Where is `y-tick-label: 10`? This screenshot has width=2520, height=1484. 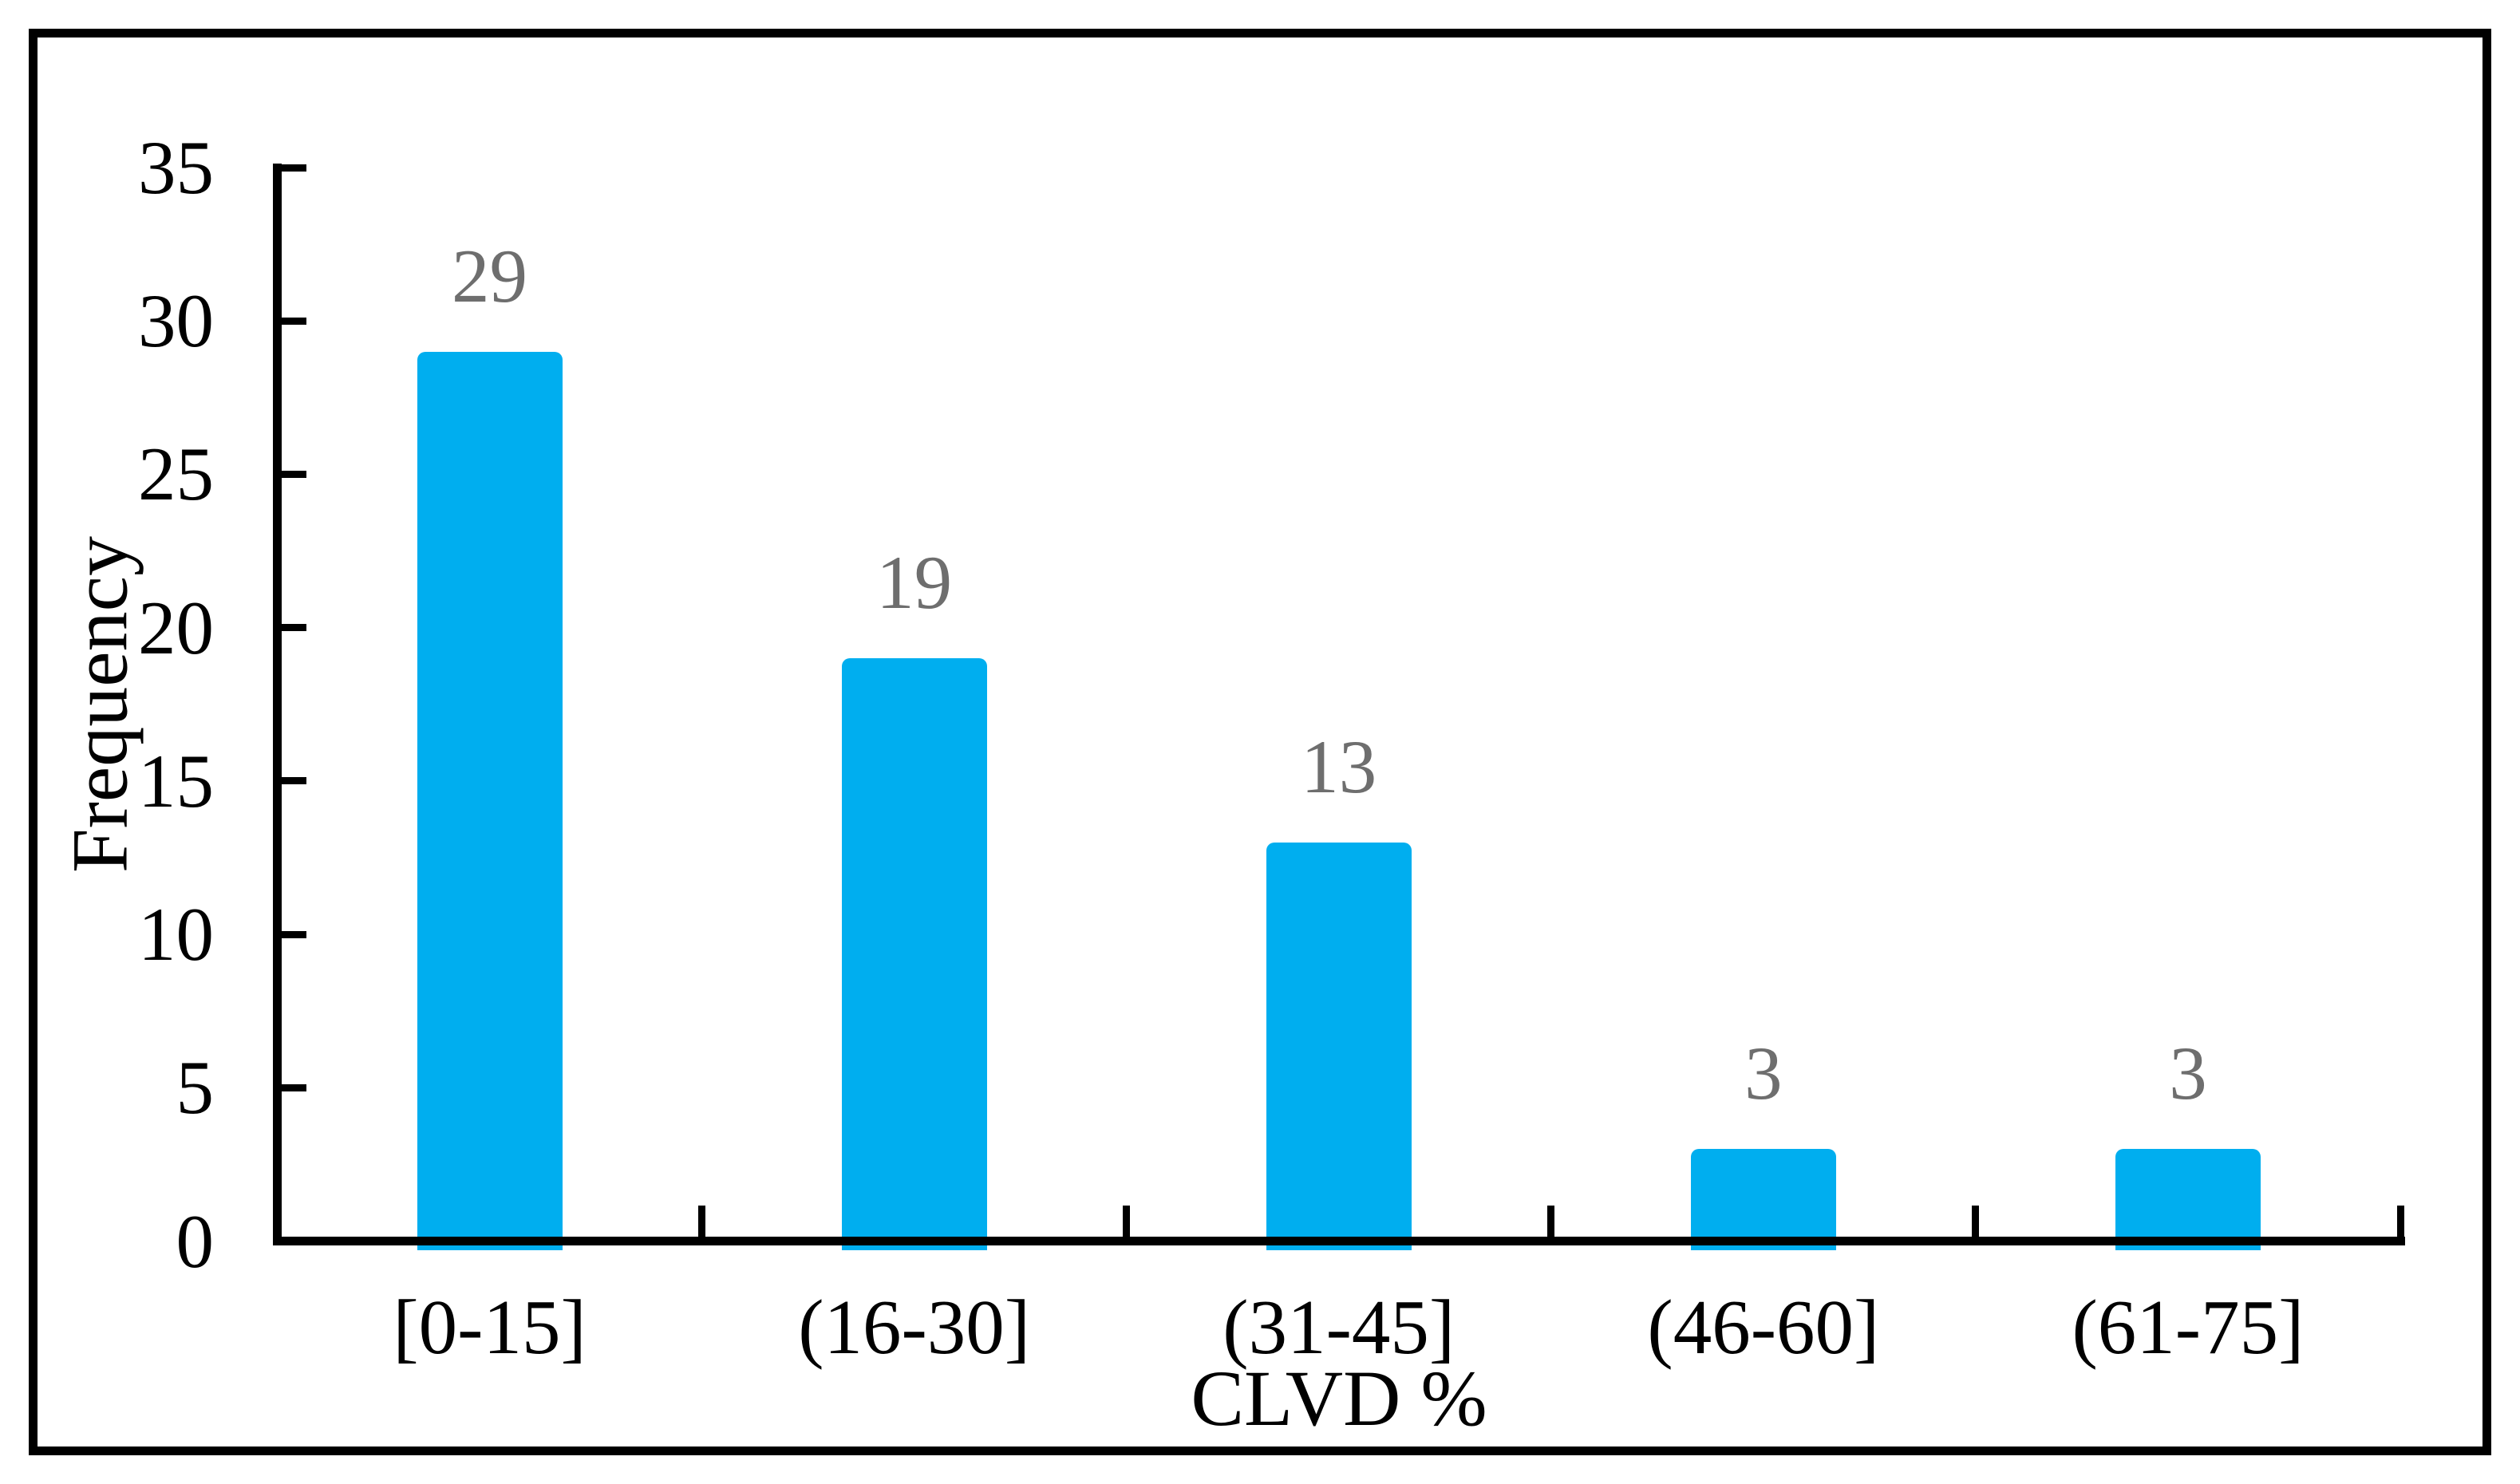 y-tick-label: 10 is located at coordinates (176, 934).